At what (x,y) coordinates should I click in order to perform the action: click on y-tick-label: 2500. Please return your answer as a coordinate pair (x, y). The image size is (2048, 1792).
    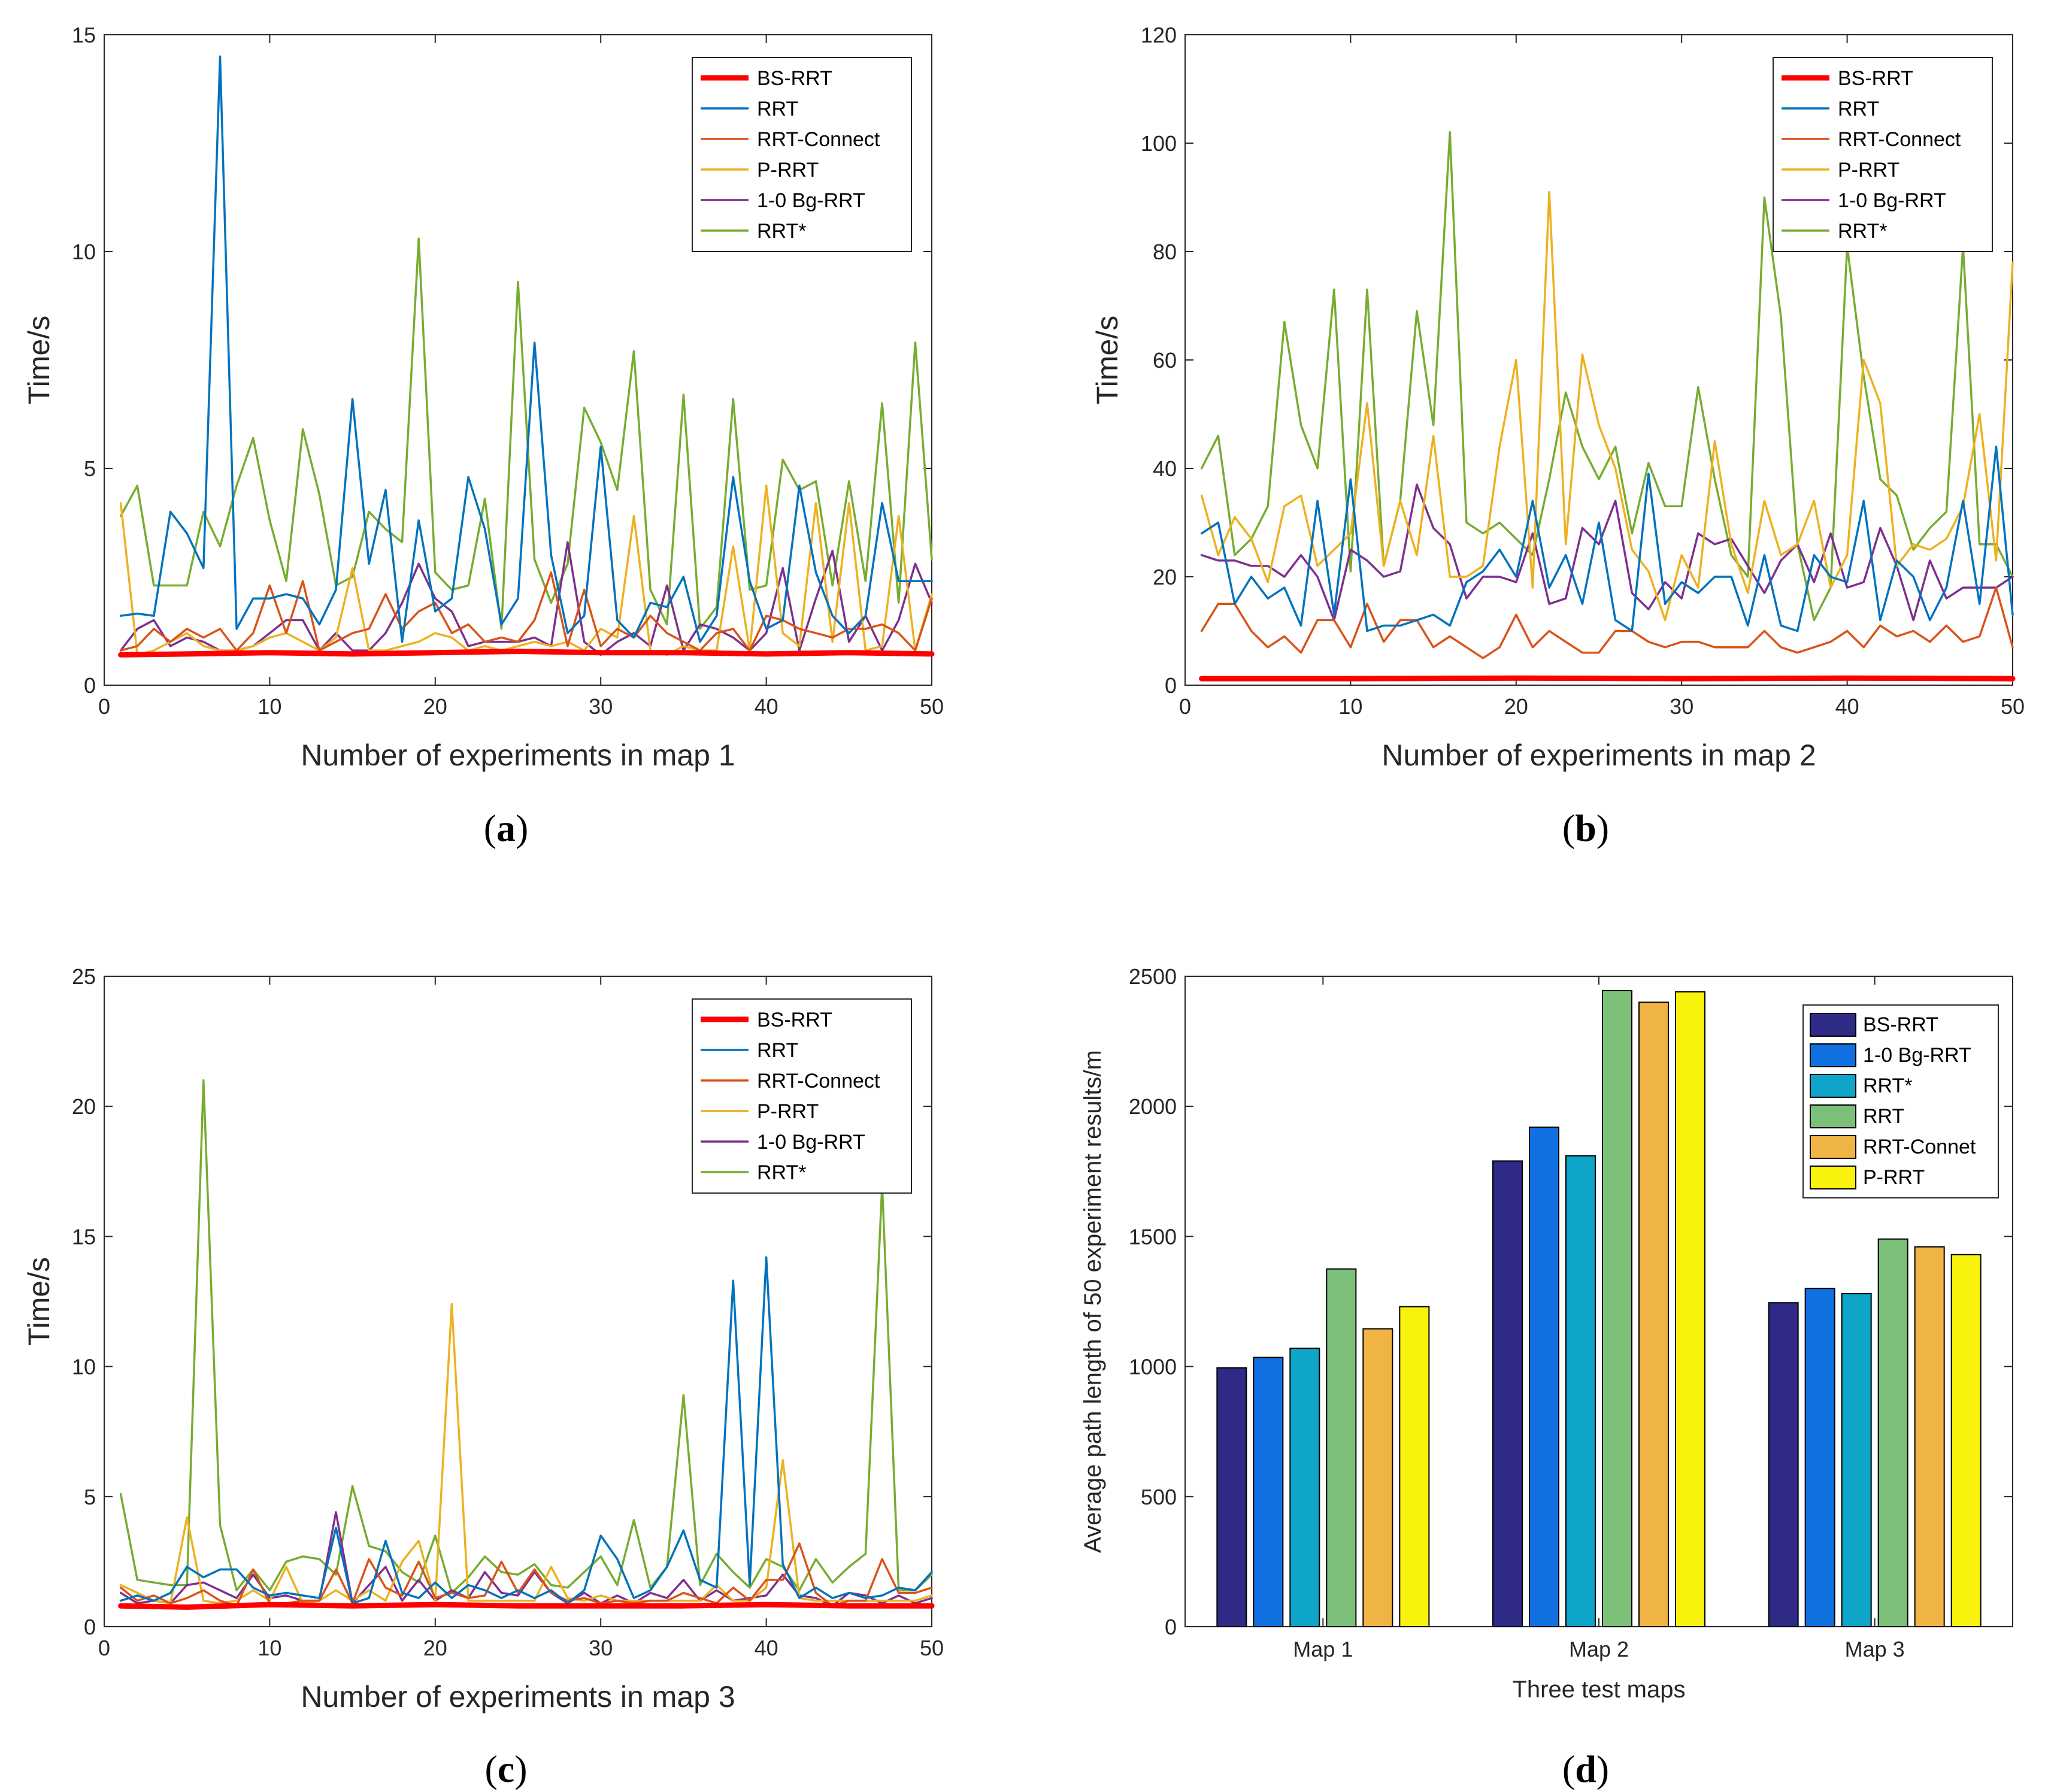
    Looking at the image, I should click on (1153, 976).